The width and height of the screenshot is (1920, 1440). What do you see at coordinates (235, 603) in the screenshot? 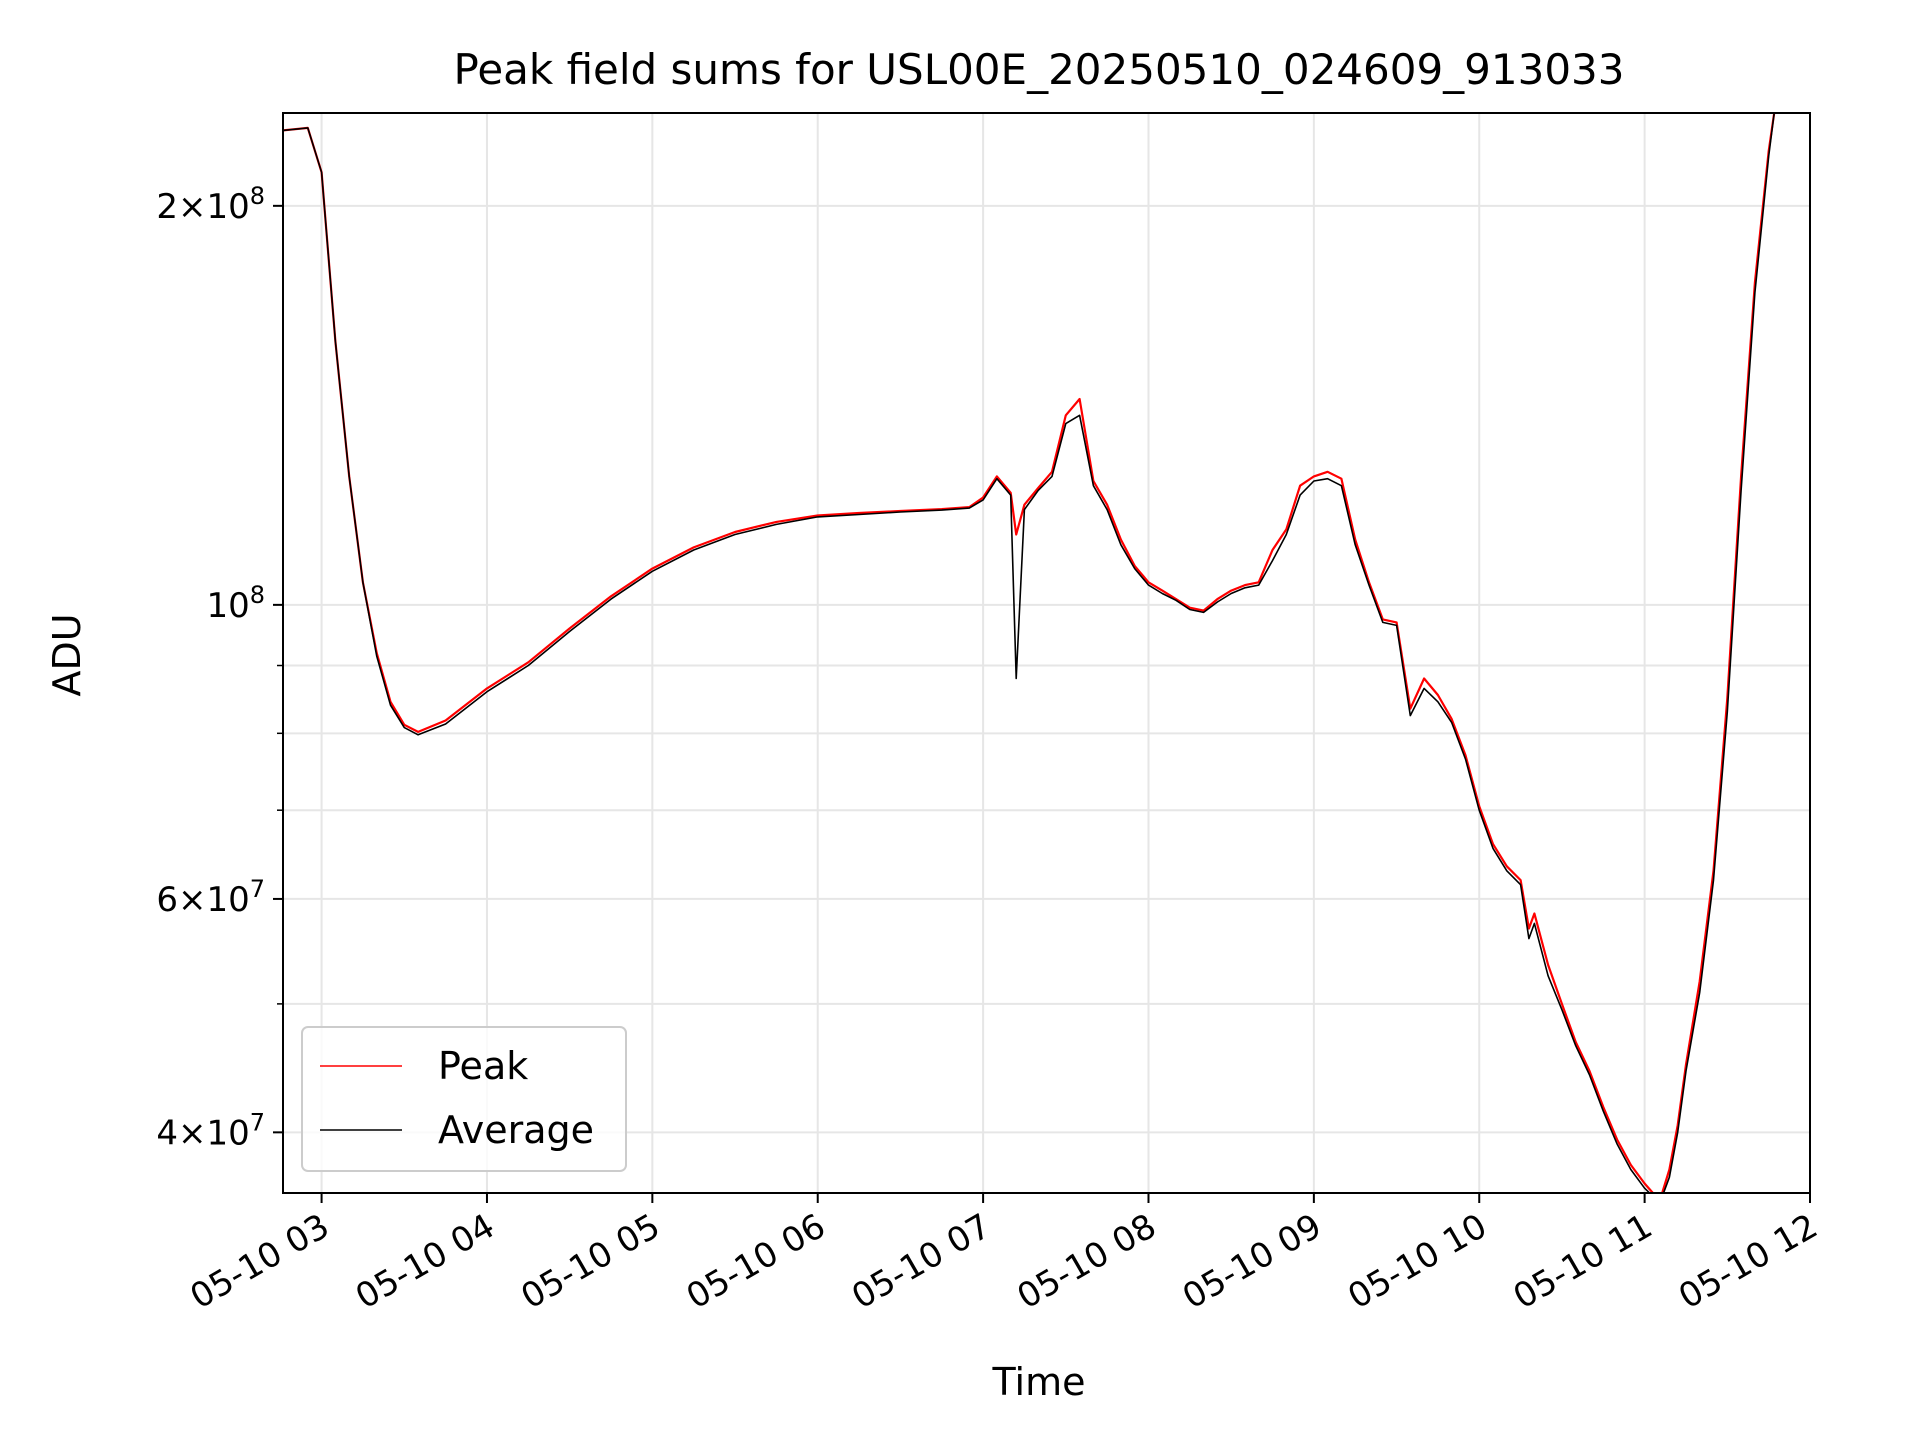
I see `y-tick-label: 108` at bounding box center [235, 603].